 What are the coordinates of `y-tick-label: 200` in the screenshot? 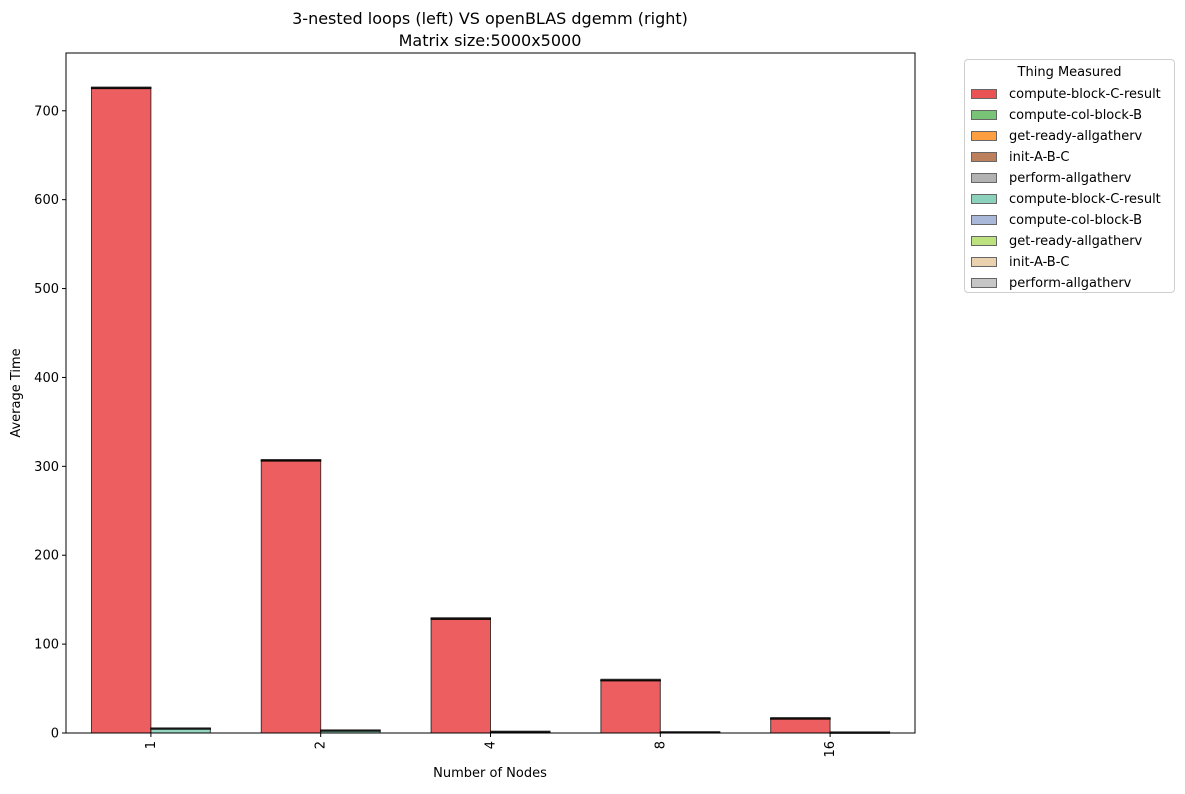 It's located at (46, 556).